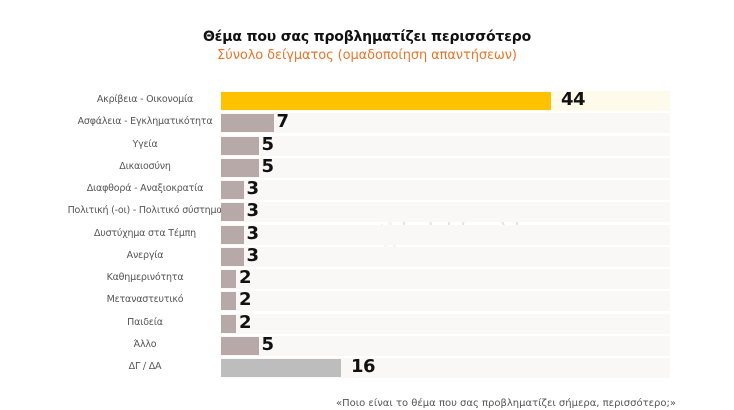 The width and height of the screenshot is (734, 410). What do you see at coordinates (145, 211) in the screenshot?
I see `category-label: Πολιτική (-οι) - Πολιτικό σύστημα` at bounding box center [145, 211].